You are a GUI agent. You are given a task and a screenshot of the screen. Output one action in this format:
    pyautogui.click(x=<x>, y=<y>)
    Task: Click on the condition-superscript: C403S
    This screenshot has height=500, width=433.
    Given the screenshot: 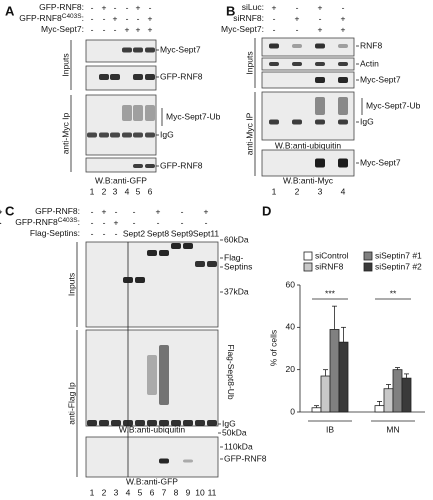 What is the action you would take?
    pyautogui.click(x=72, y=16)
    